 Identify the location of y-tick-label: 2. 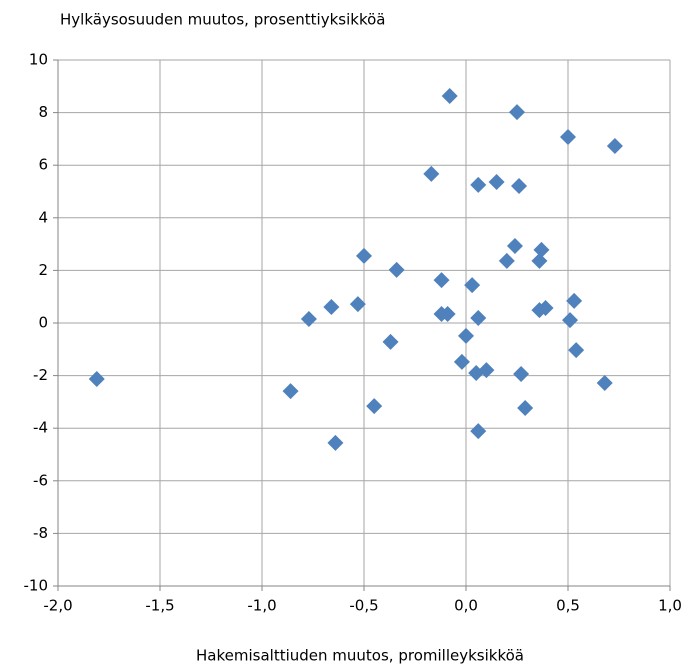
(43, 270).